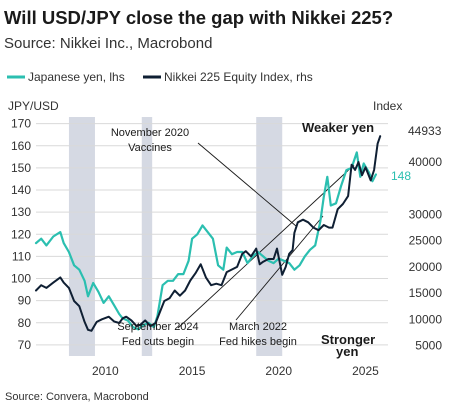  I want to click on right-tick-label-2: 15000, so click(426, 293).